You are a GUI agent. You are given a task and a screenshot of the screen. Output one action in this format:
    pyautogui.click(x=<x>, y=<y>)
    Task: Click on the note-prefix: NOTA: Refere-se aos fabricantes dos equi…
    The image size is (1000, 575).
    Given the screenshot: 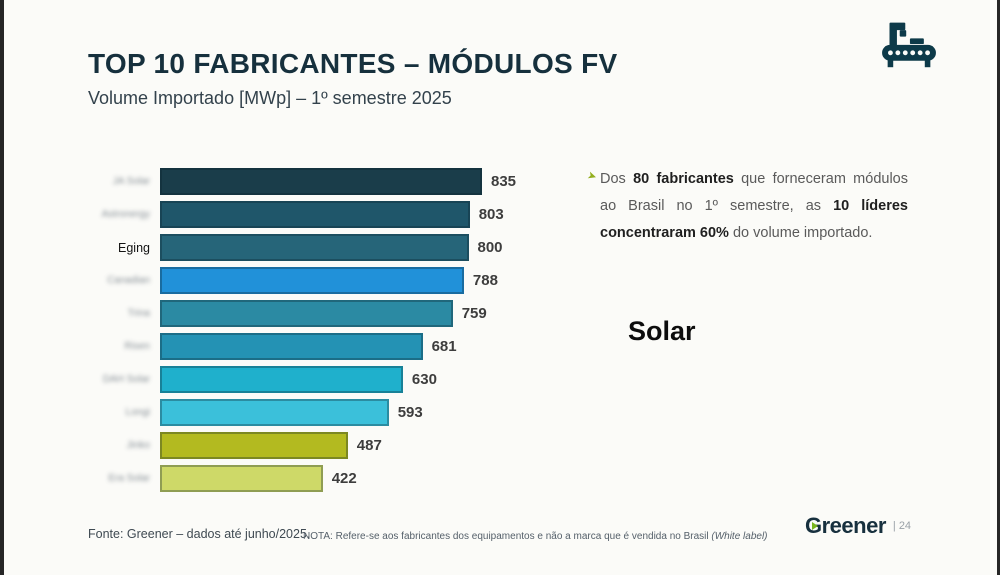 What is the action you would take?
    pyautogui.click(x=507, y=536)
    